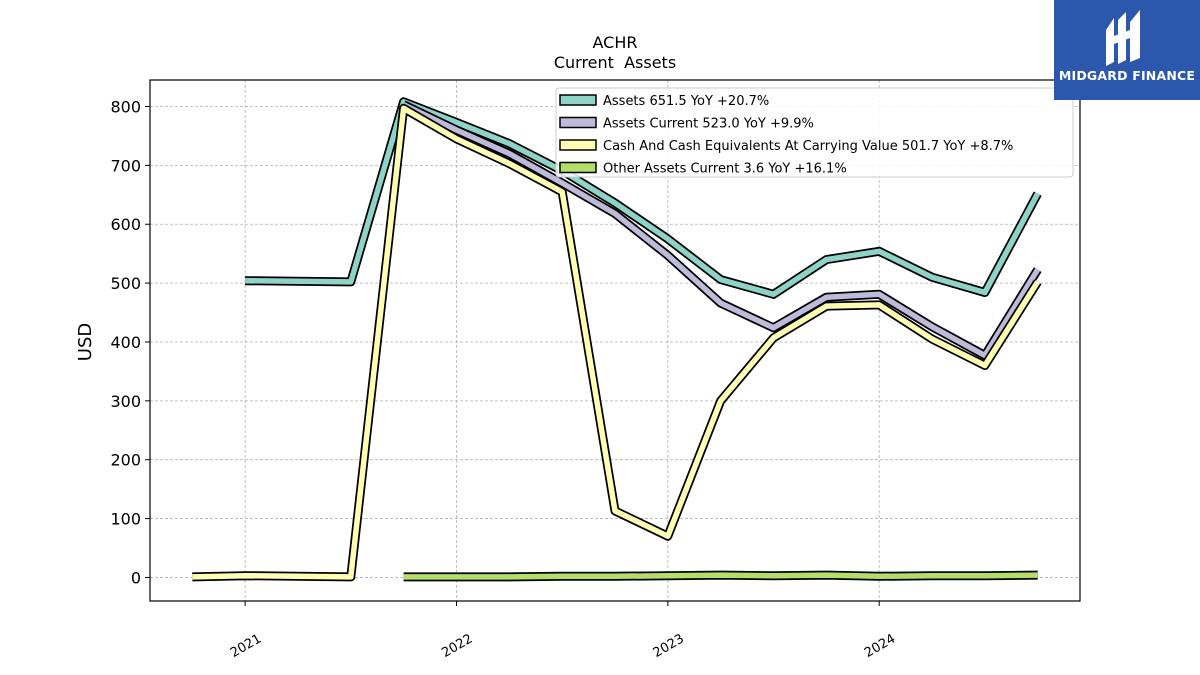 This screenshot has width=1200, height=675. What do you see at coordinates (457, 646) in the screenshot?
I see `x-tick-label: 2022` at bounding box center [457, 646].